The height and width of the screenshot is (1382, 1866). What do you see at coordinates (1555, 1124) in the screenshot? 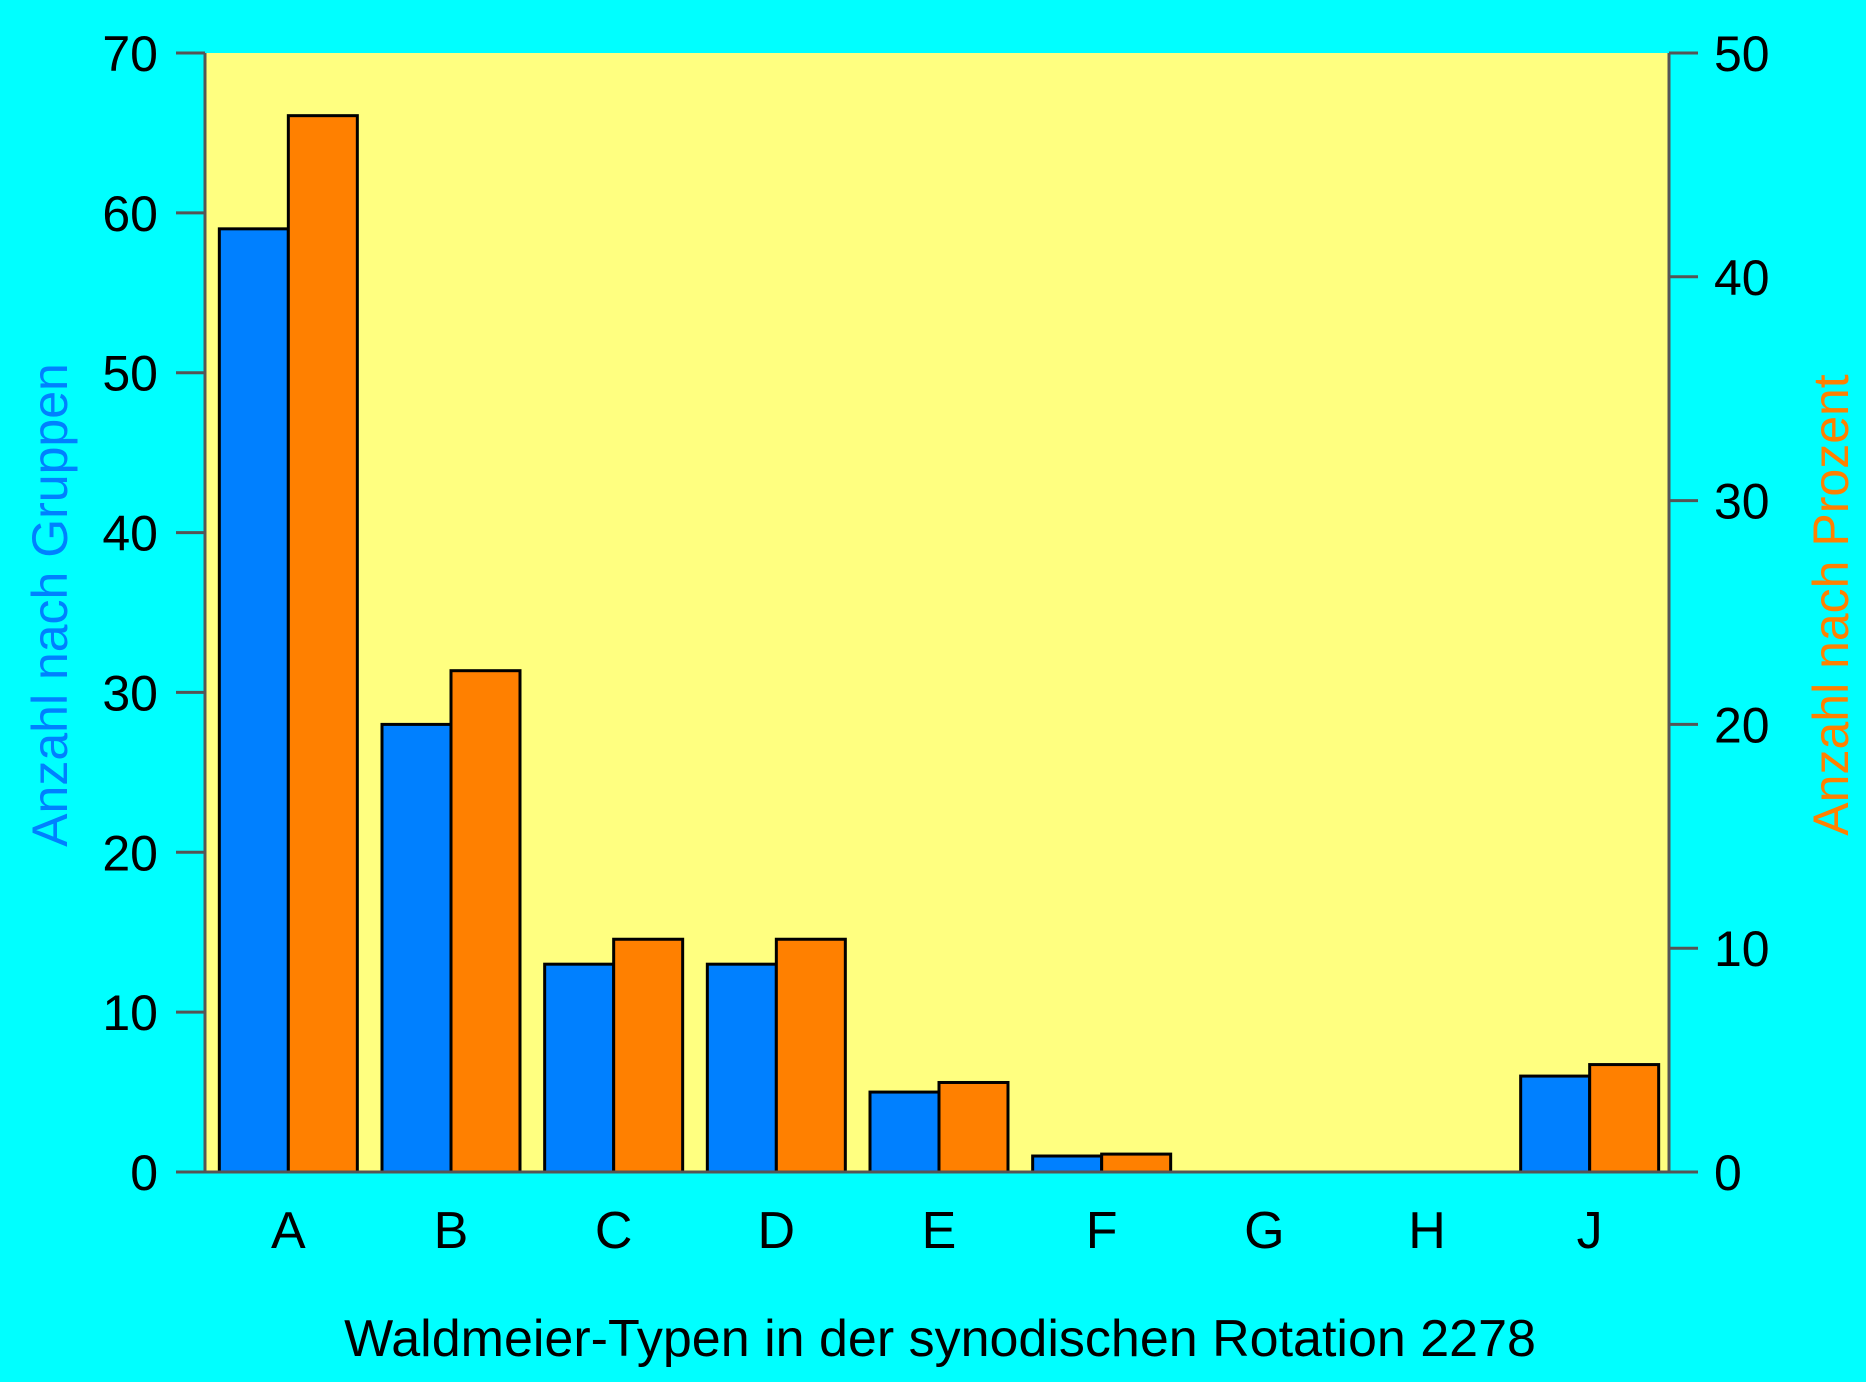
I see `bar-J-groups` at bounding box center [1555, 1124].